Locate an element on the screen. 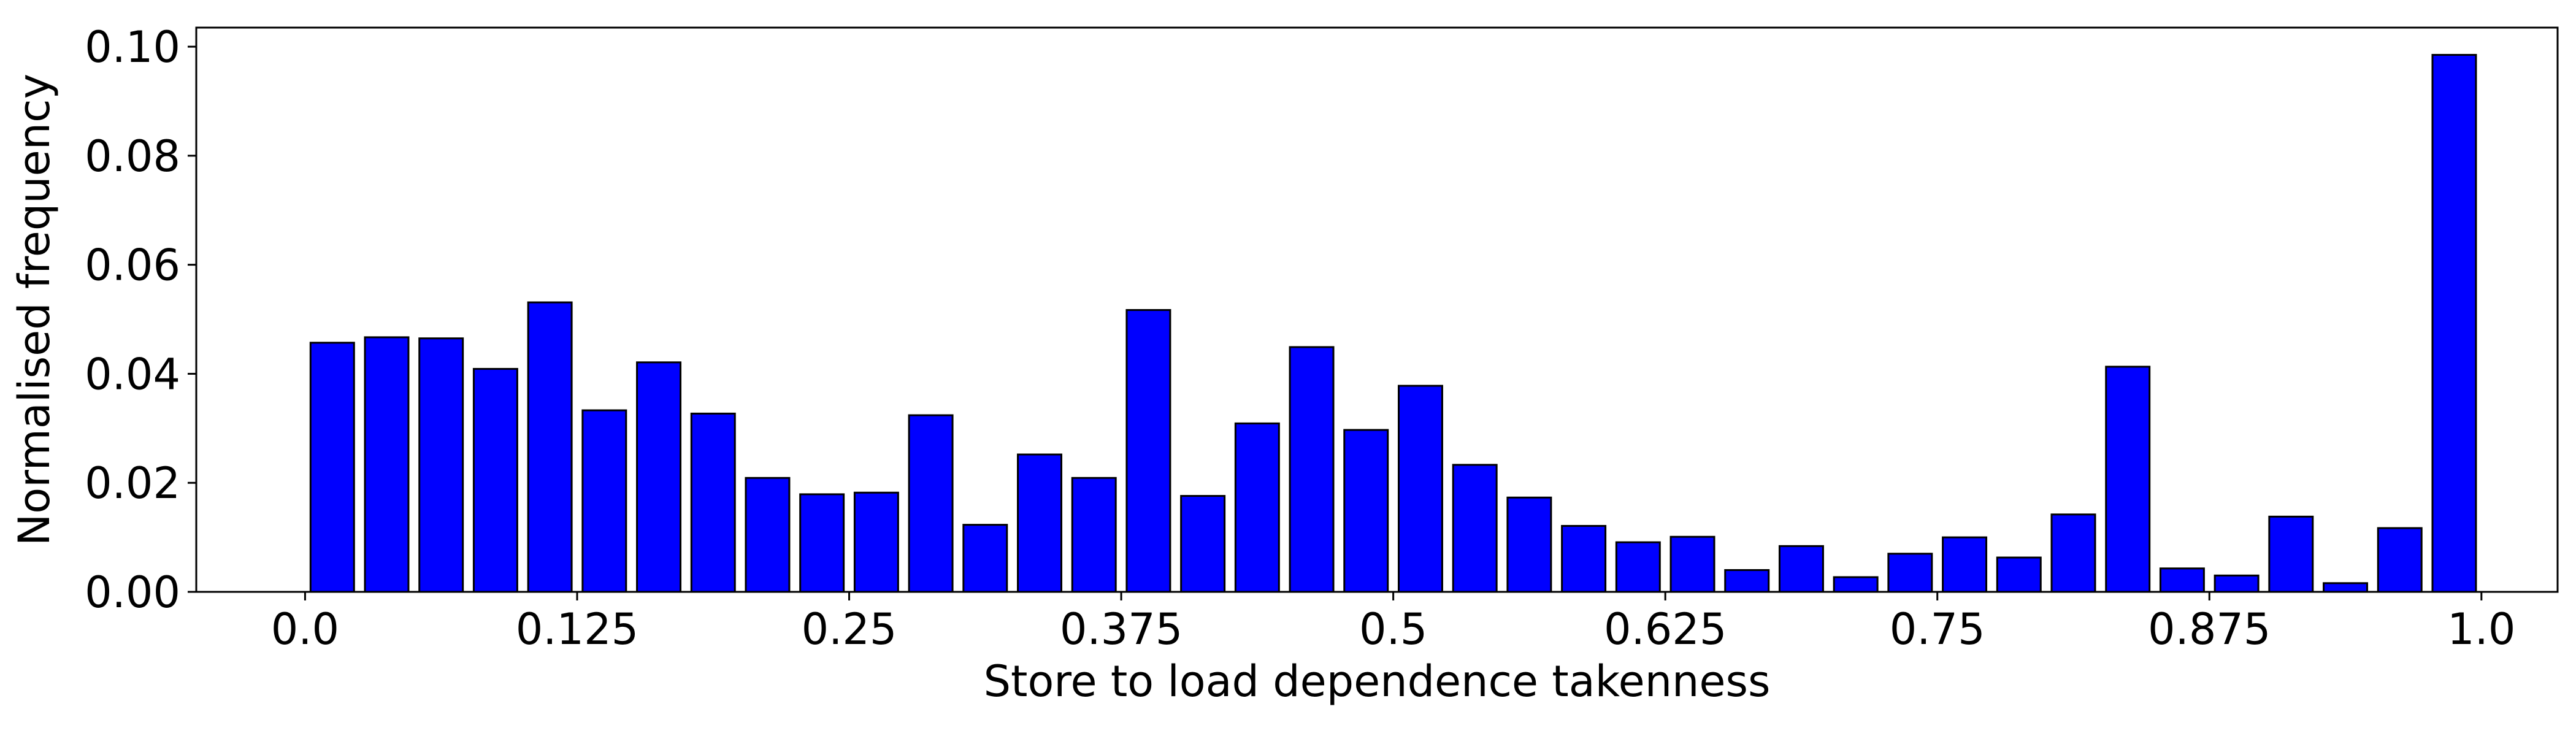  y-tick-label-2: 0.04 is located at coordinates (132, 374).